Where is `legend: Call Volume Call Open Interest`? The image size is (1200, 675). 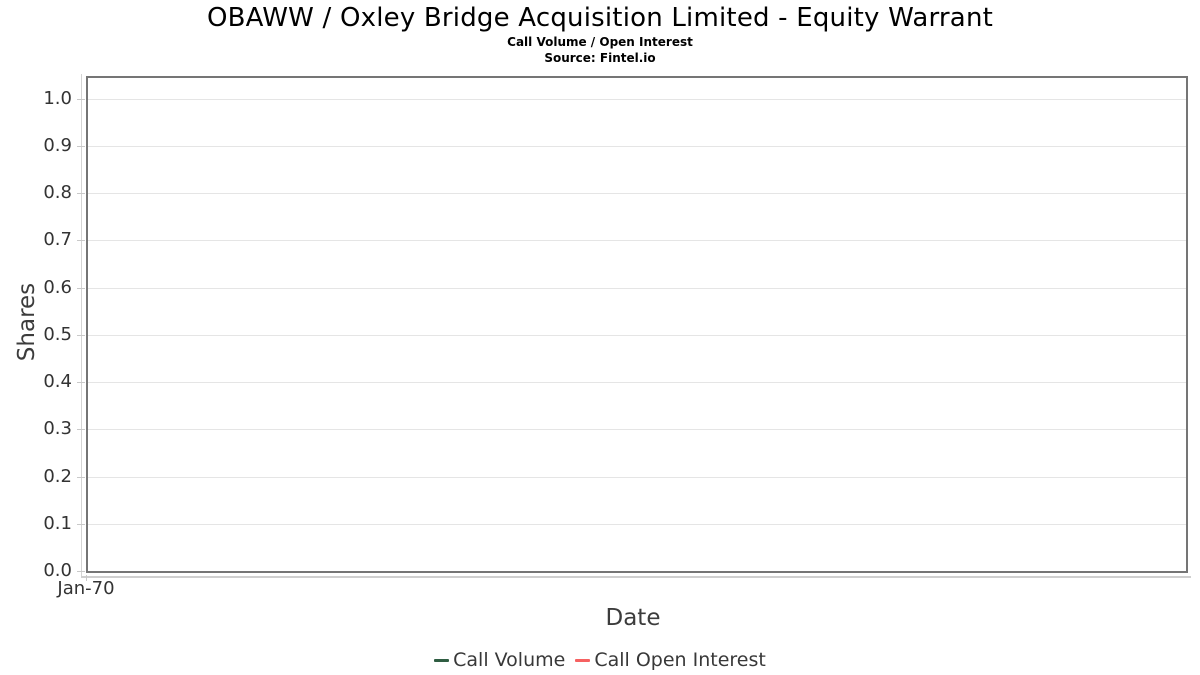
legend: Call Volume Call Open Interest is located at coordinates (600, 660).